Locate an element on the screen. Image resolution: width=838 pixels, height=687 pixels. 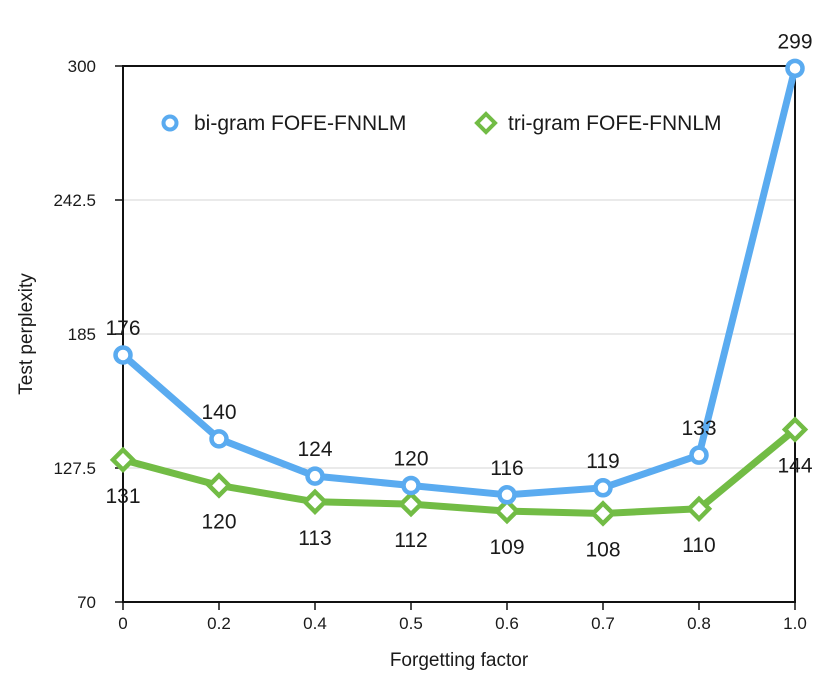
y-tick-label: 185 is located at coordinates (82, 334).